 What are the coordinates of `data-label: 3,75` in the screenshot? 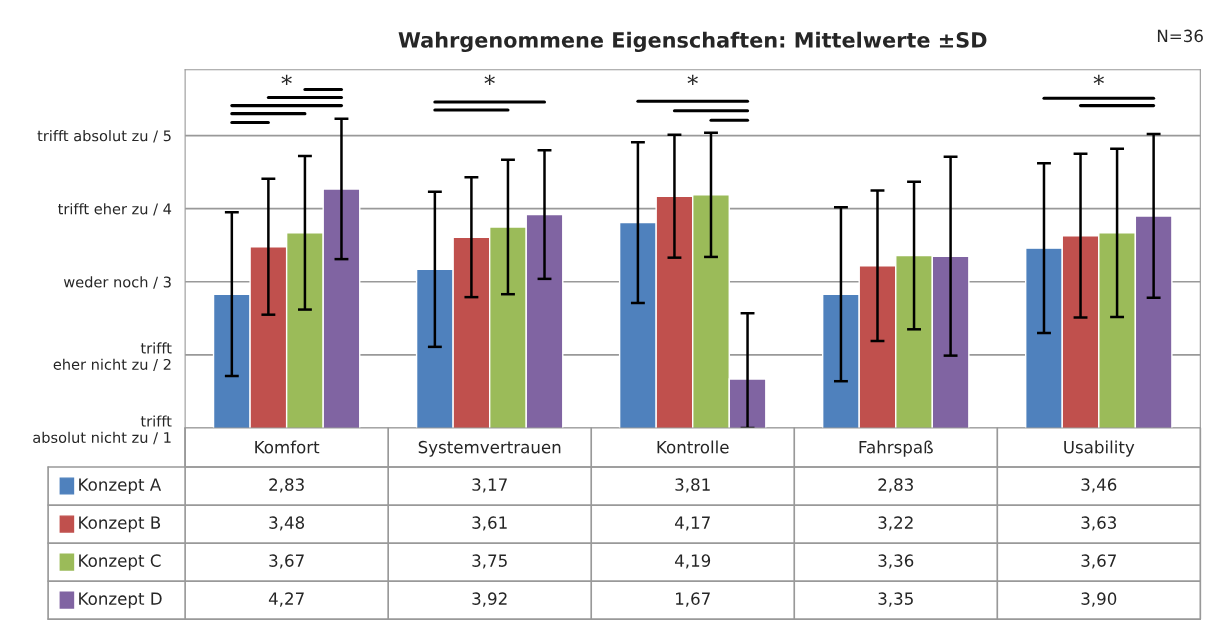 It's located at (489, 561).